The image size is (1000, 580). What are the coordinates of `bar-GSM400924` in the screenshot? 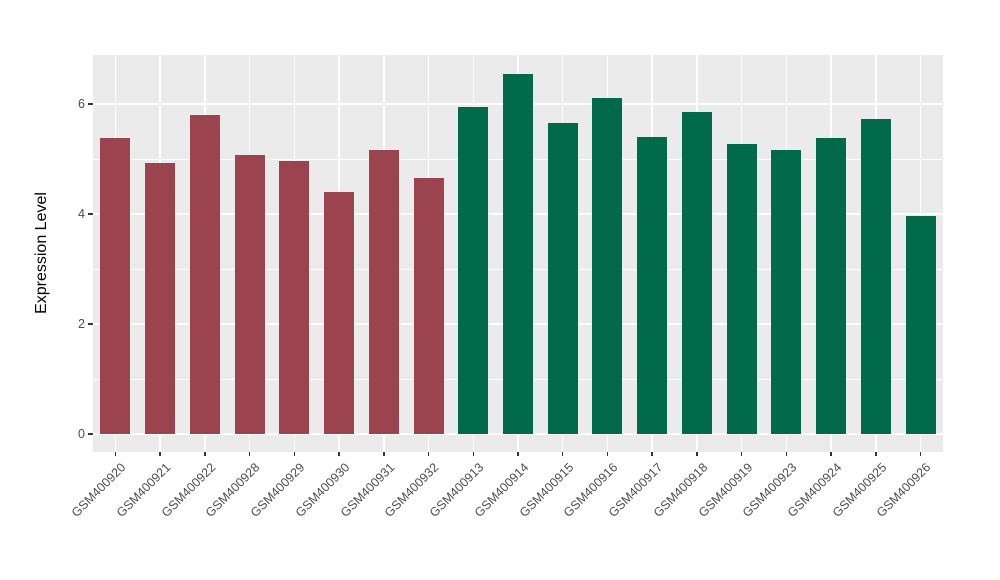 It's located at (831, 286).